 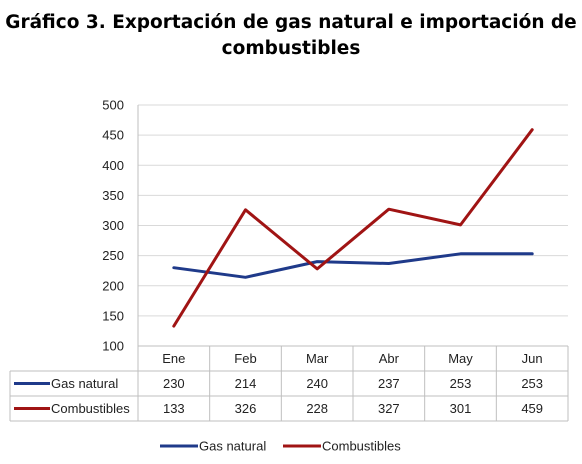 I want to click on table-cell-value: 240, so click(x=317, y=383).